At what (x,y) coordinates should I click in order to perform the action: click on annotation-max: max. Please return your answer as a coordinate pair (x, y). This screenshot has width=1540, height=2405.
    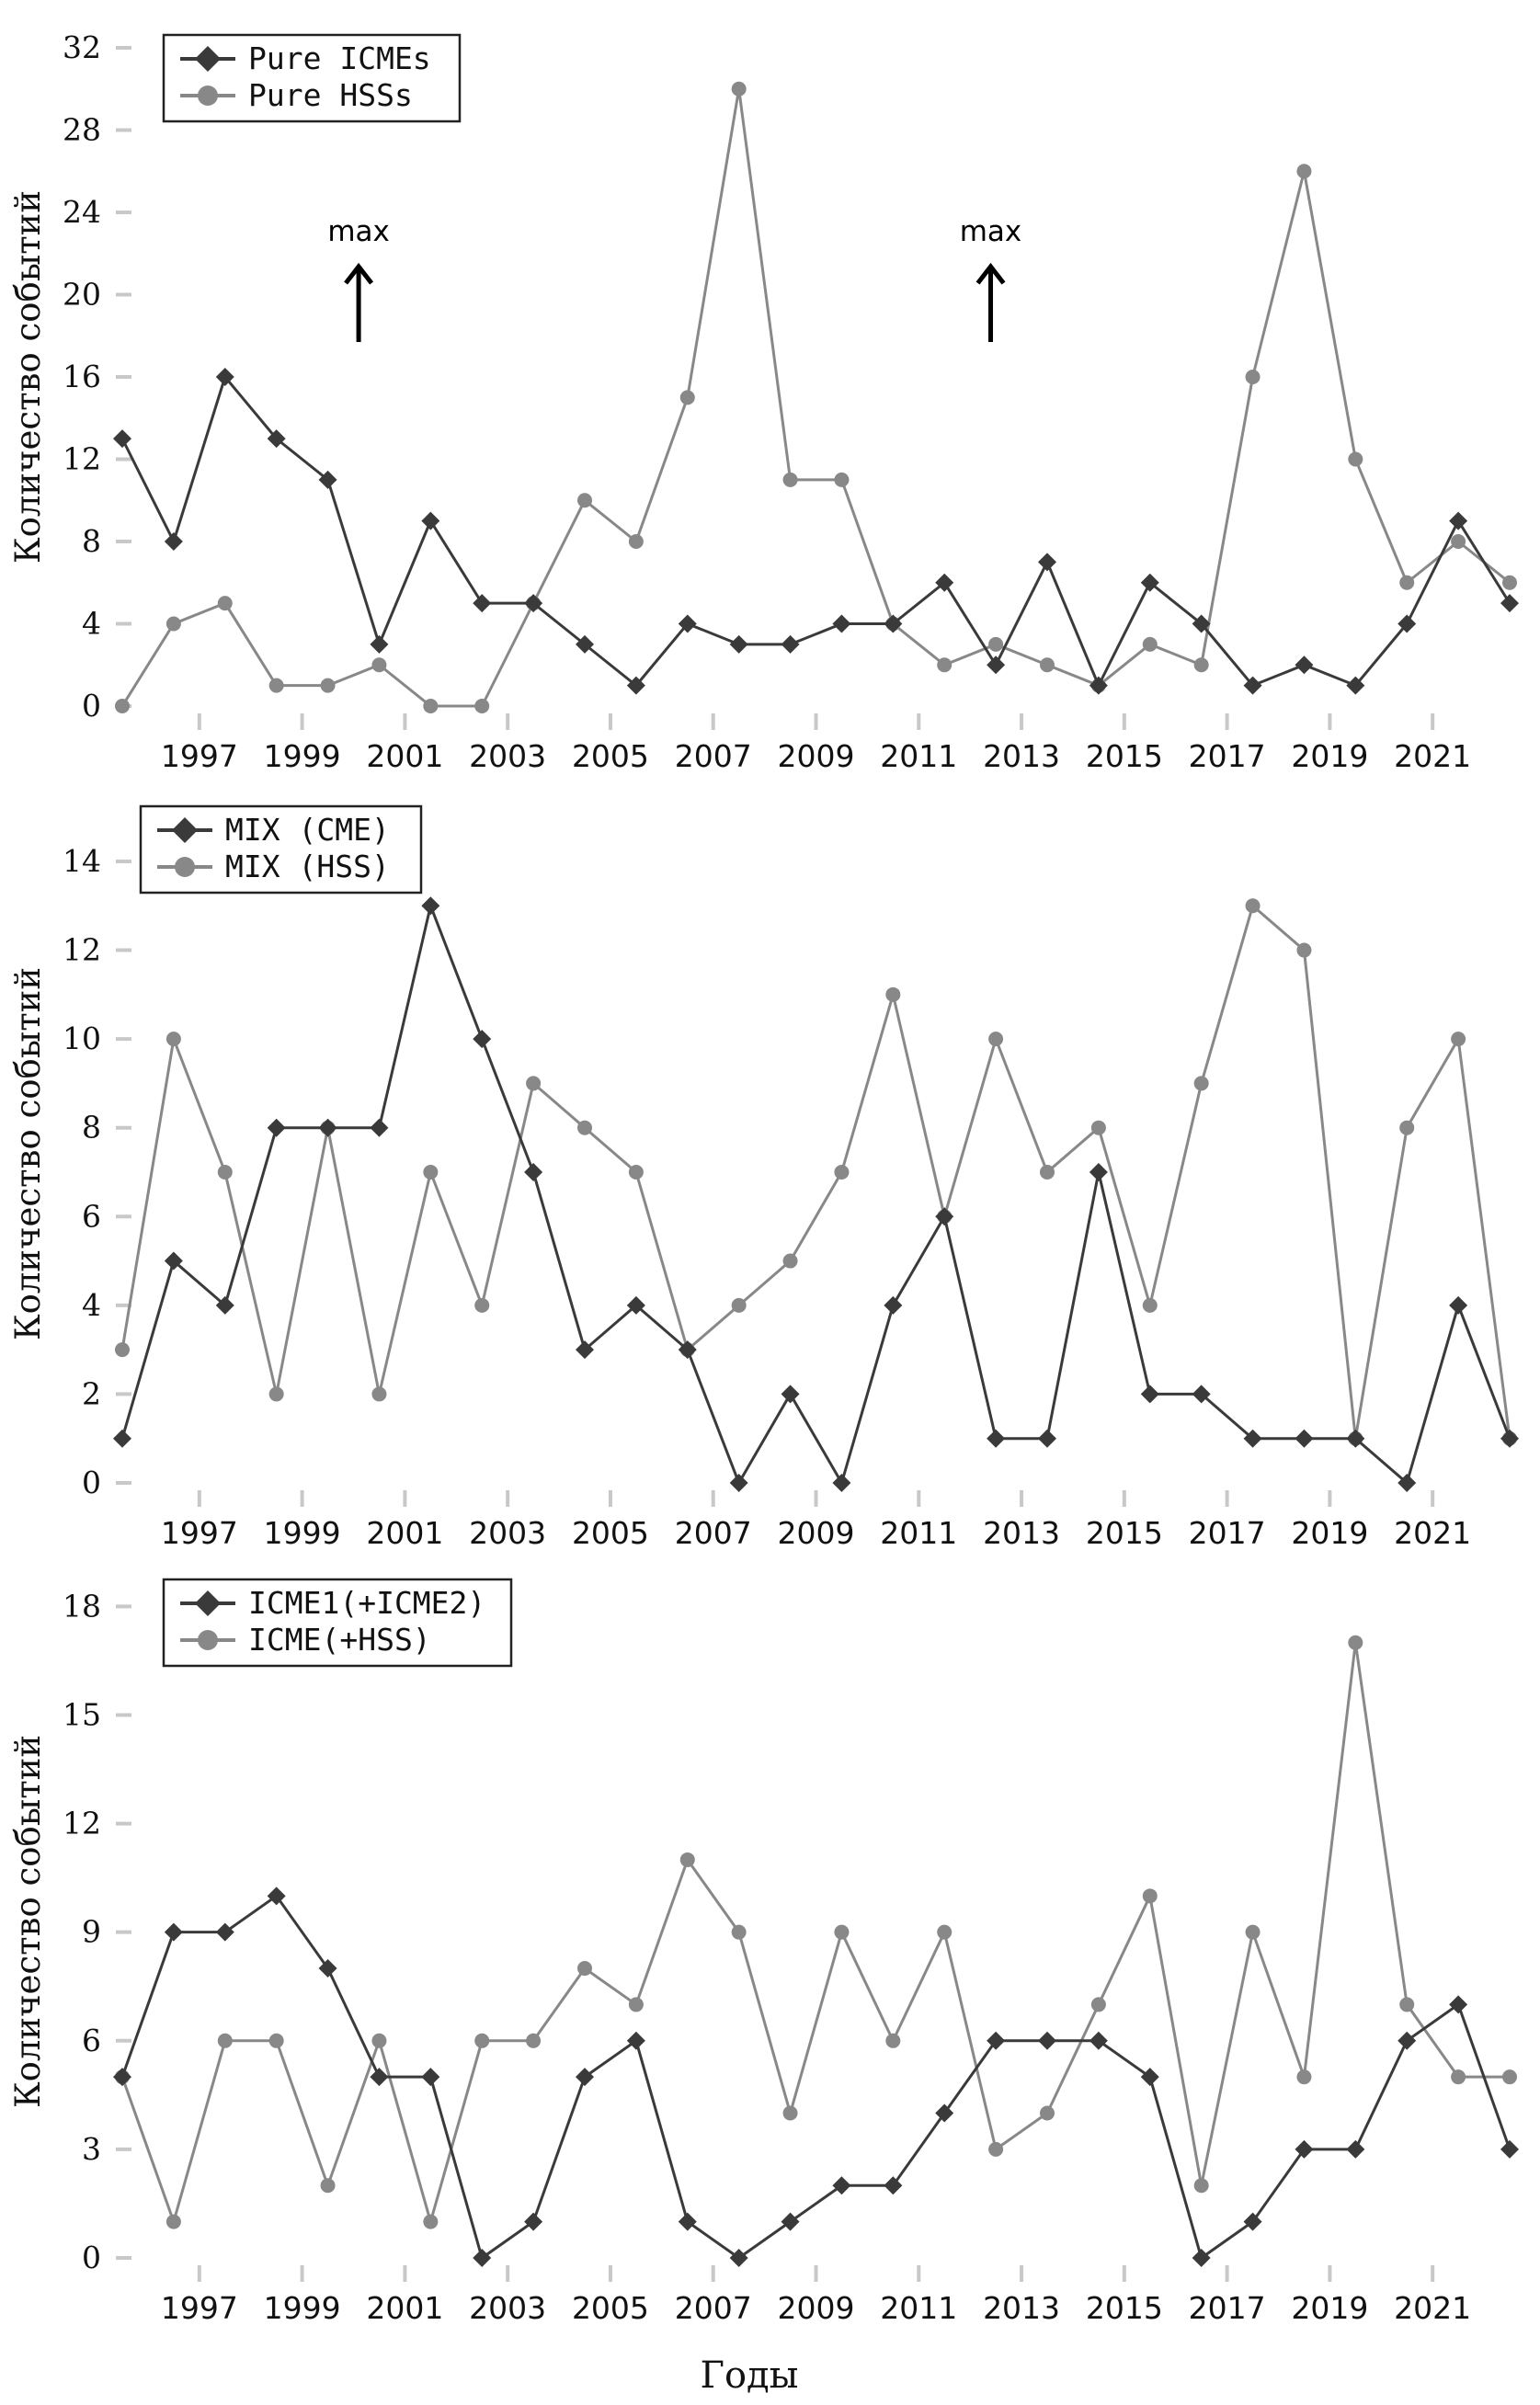
    Looking at the image, I should click on (991, 278).